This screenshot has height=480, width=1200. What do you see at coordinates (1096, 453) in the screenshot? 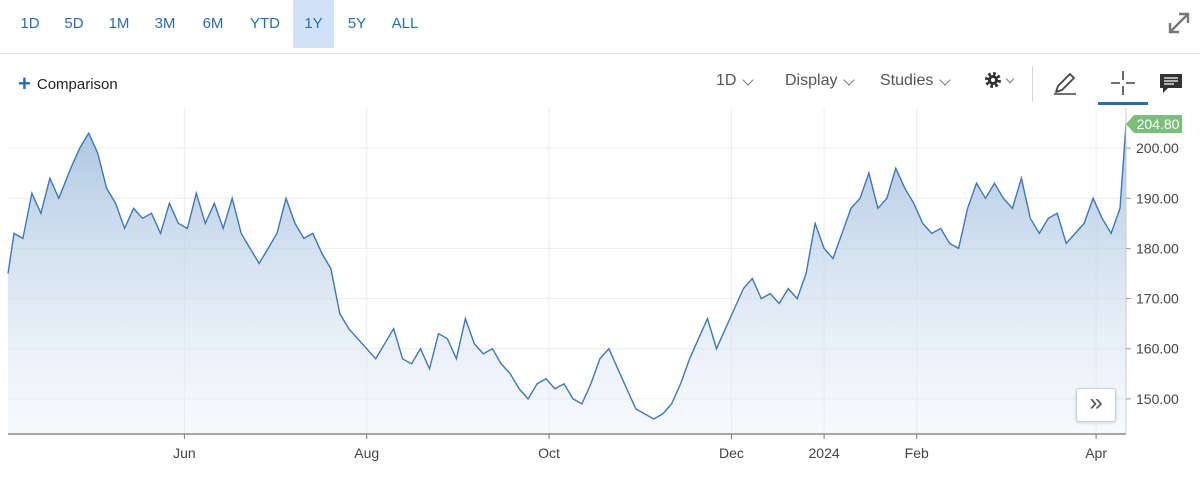
I see `x-tick-label: Apr` at bounding box center [1096, 453].